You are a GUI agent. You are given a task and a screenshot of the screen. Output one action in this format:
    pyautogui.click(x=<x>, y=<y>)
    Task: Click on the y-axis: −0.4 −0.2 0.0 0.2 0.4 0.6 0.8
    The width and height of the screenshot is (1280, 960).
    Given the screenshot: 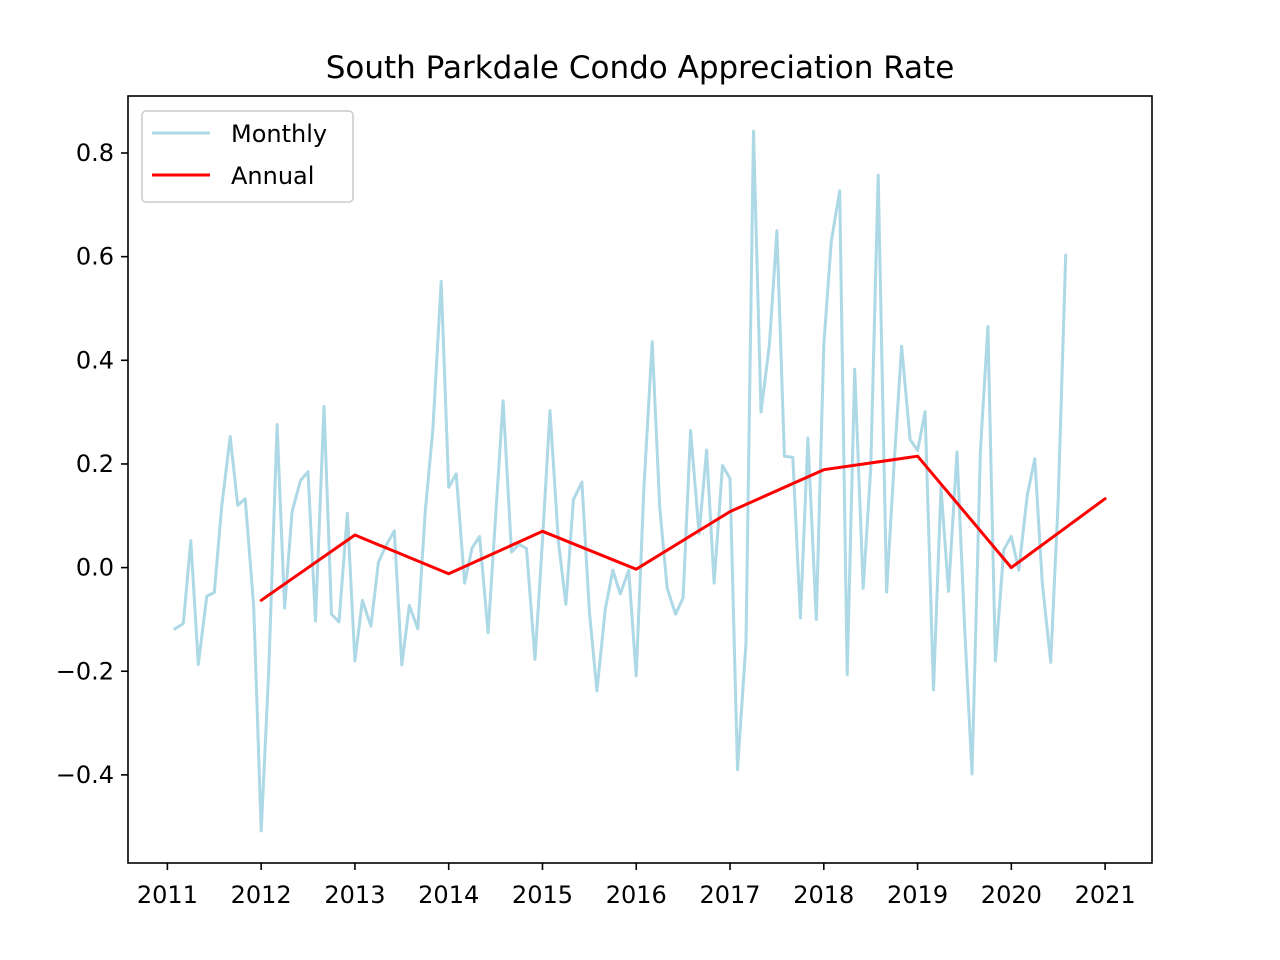 What is the action you would take?
    pyautogui.click(x=92, y=464)
    